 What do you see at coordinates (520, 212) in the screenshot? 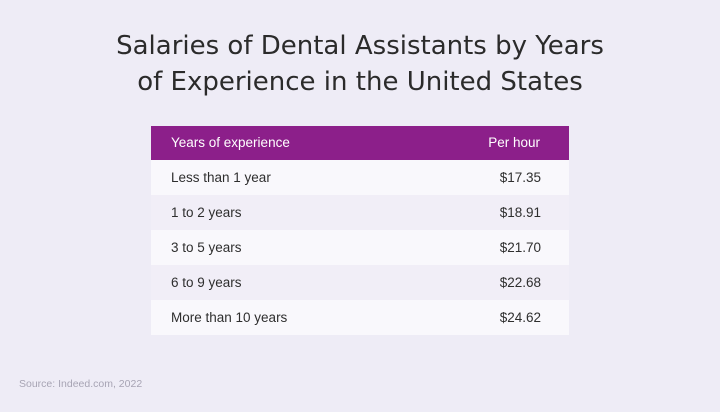
I see `per-hour-cell: $18.91` at bounding box center [520, 212].